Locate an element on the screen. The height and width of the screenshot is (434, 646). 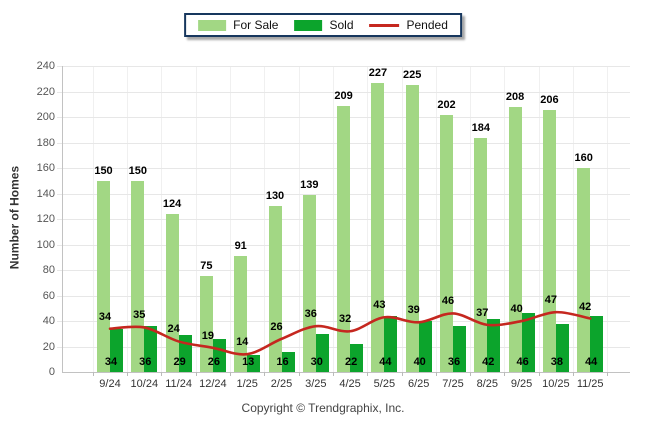
y-axis-tick-label: 80 is located at coordinates (48, 270).